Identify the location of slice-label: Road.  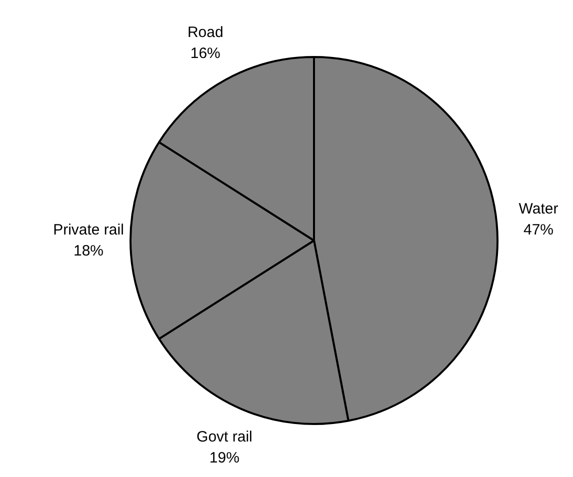
(205, 33).